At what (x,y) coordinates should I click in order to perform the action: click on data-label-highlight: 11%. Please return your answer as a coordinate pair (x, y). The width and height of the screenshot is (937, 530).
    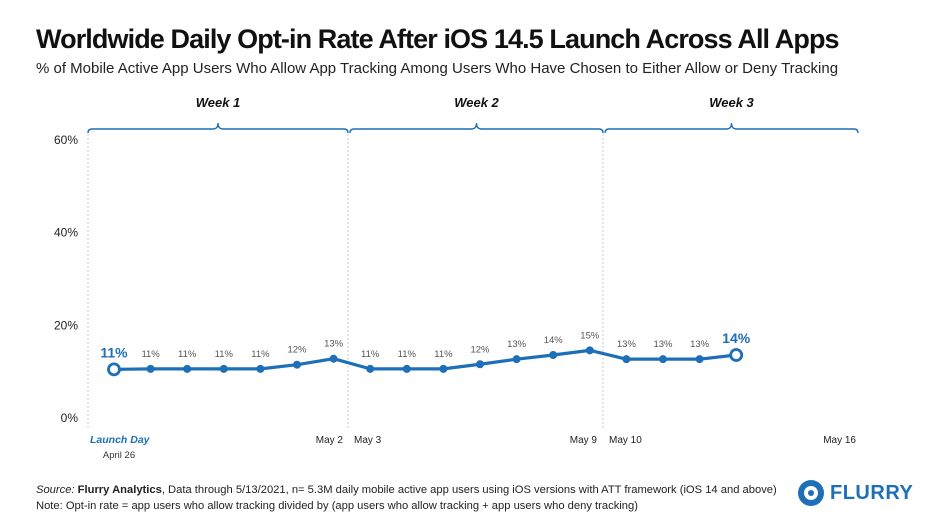
    Looking at the image, I should click on (114, 352).